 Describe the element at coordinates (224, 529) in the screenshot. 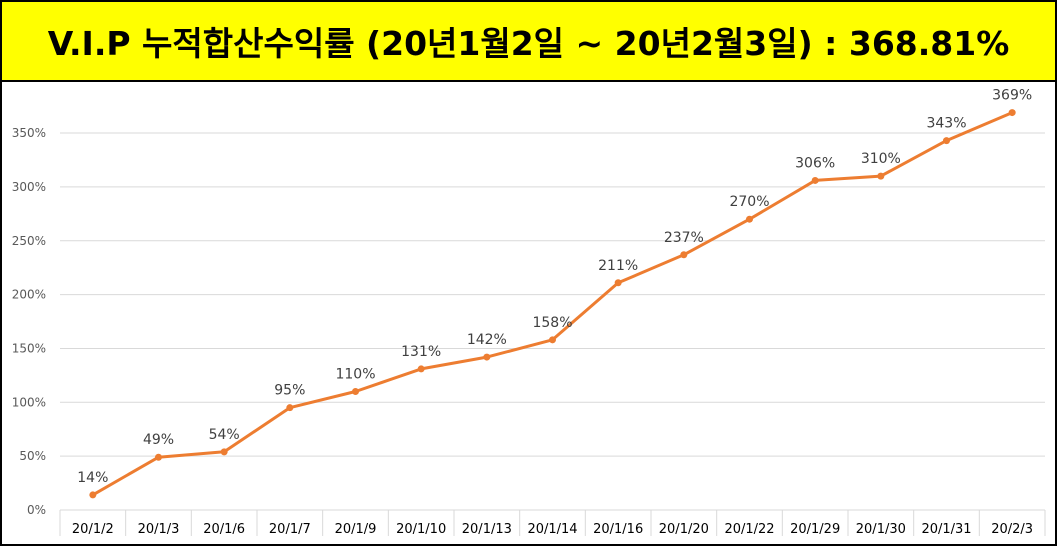

I see `x-tick-label: 20/1/6` at that location.